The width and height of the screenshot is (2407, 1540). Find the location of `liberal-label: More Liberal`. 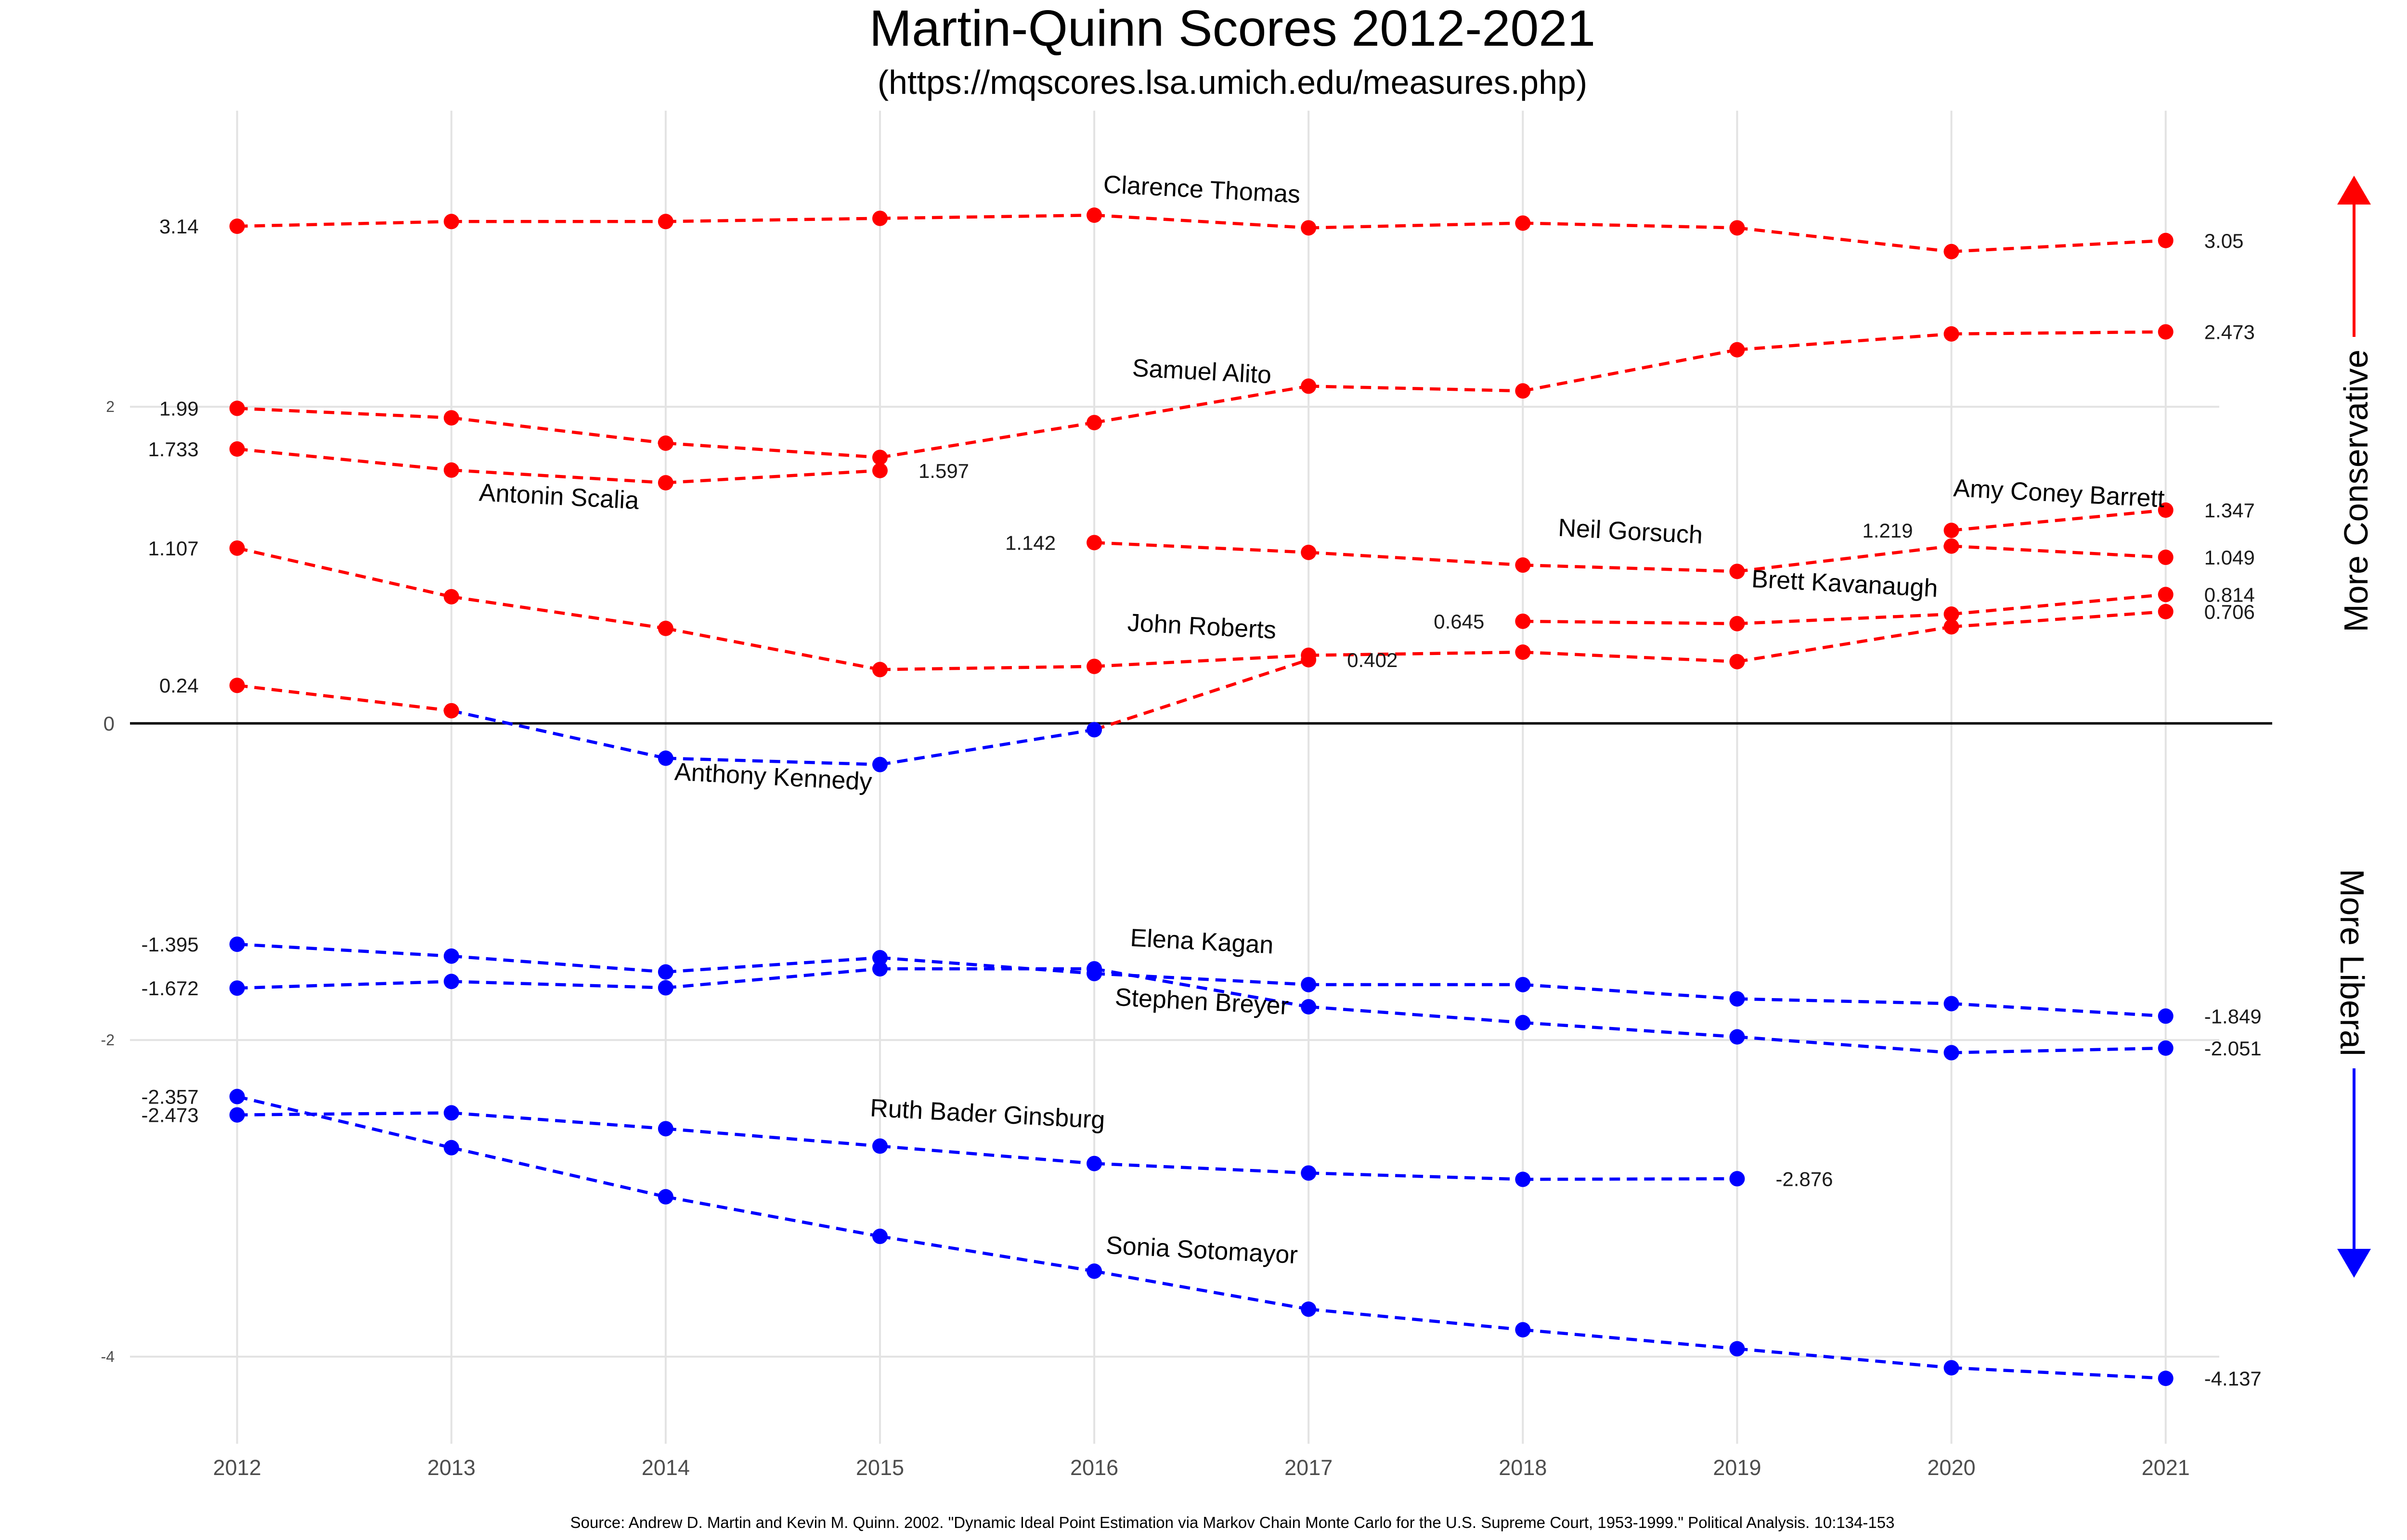

liberal-label: More Liberal is located at coordinates (2352, 962).